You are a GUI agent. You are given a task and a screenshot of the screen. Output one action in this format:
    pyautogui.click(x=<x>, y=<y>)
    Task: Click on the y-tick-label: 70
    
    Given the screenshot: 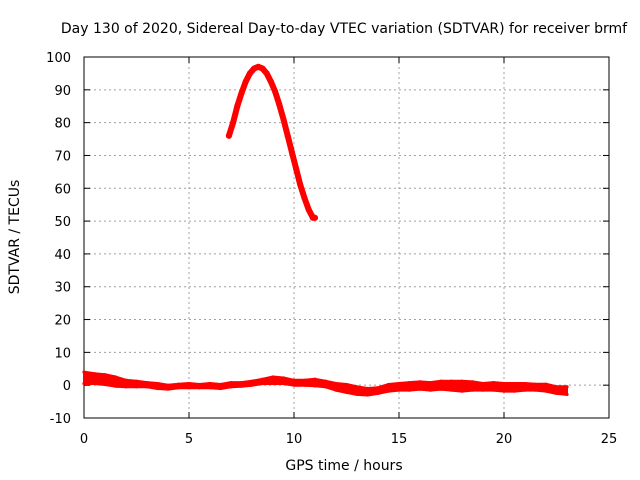 What is the action you would take?
    pyautogui.click(x=62, y=156)
    